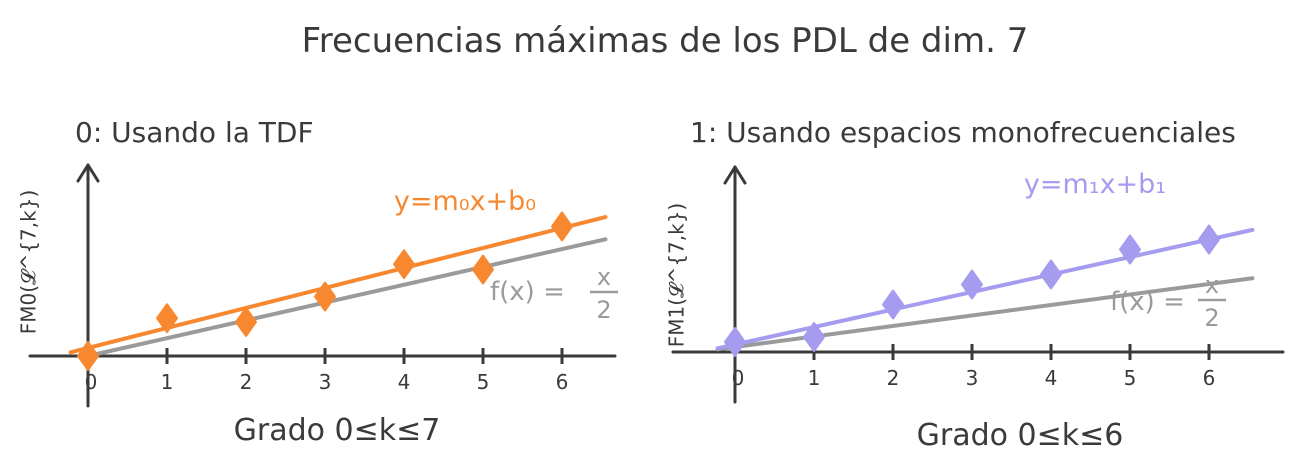 The height and width of the screenshot is (473, 1303). What do you see at coordinates (677, 275) in the screenshot?
I see `y-axis-label: FM1(𝓛^{7,k})` at bounding box center [677, 275].